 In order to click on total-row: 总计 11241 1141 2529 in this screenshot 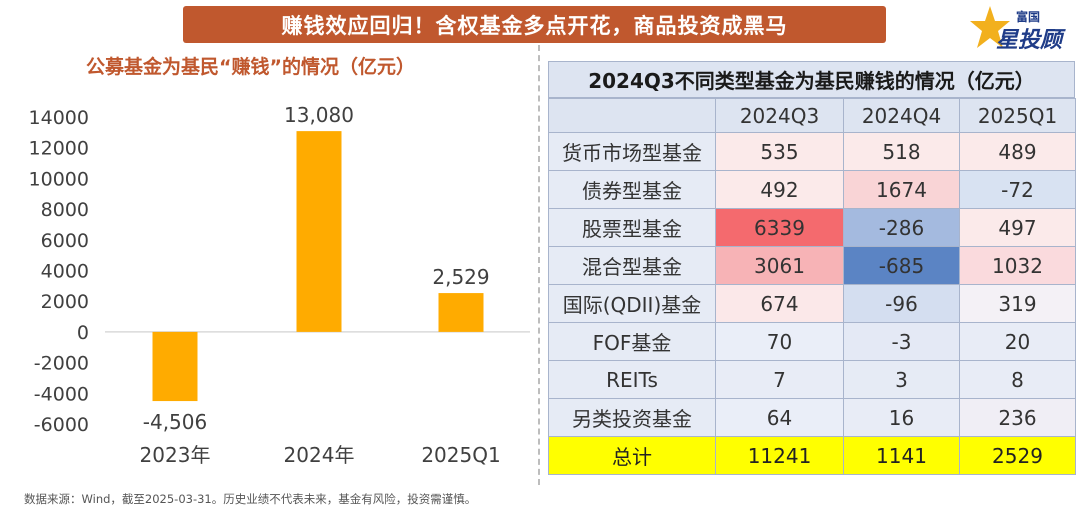, I will do `click(812, 455)`.